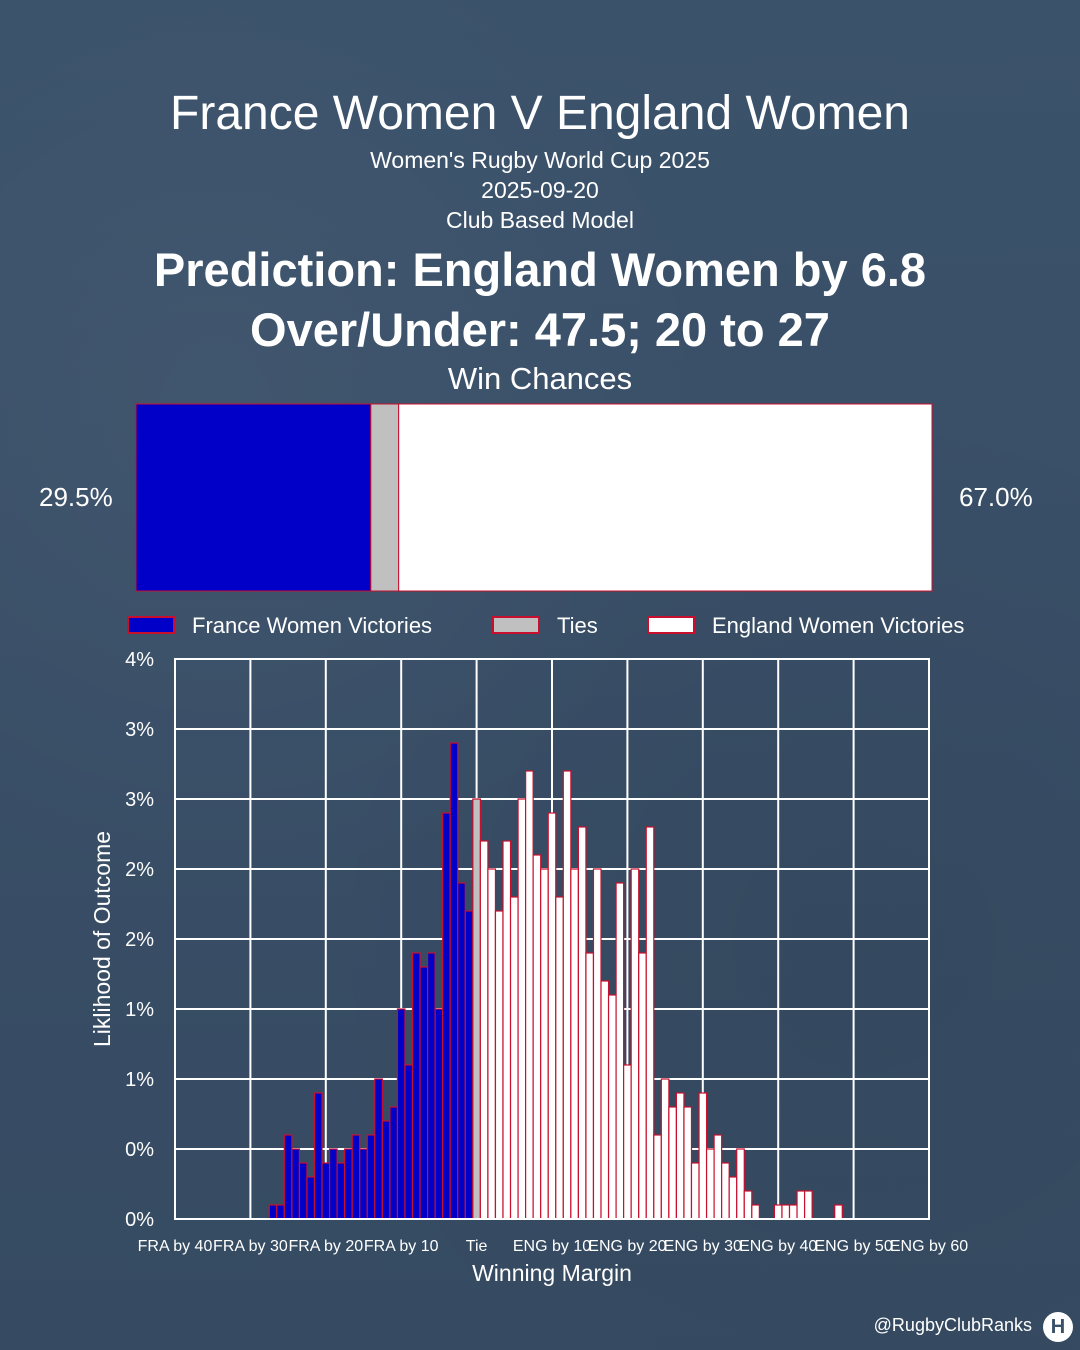 This screenshot has width=1080, height=1350. I want to click on x-tick-label: FRA by 30, so click(250, 1246).